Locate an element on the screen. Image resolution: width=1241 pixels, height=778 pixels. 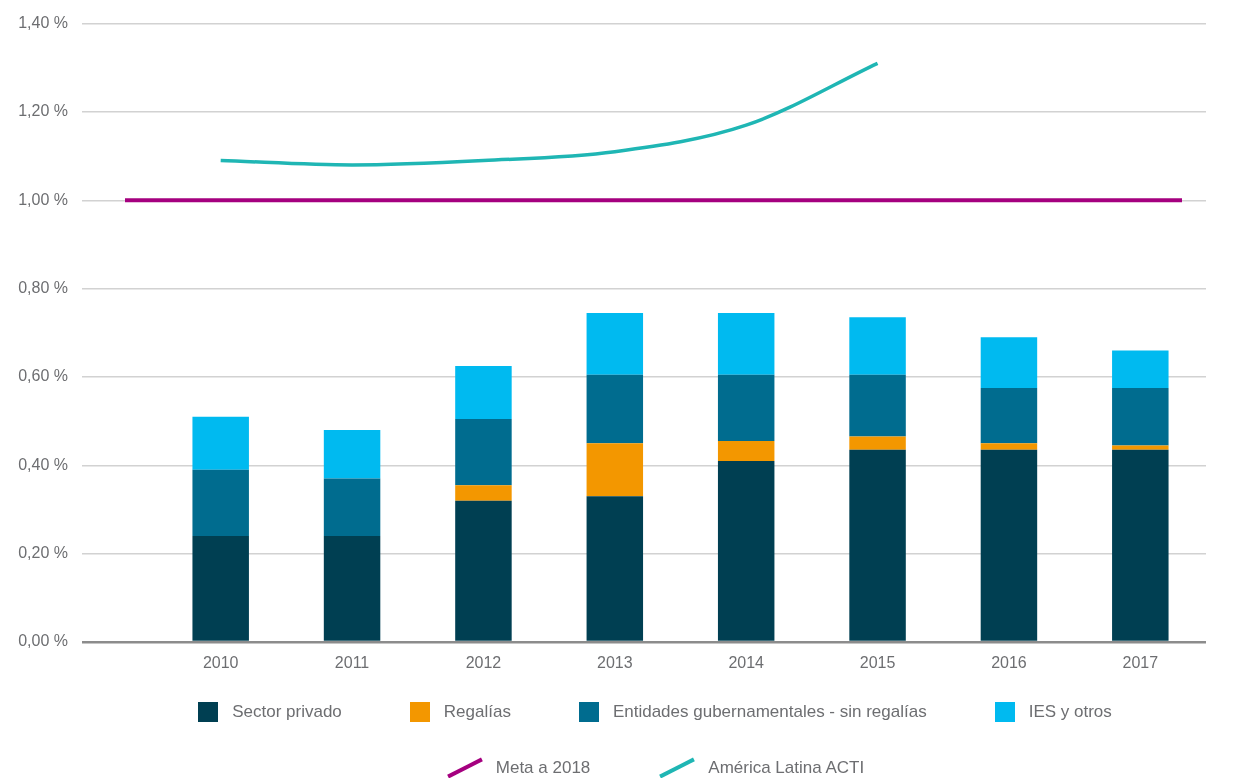
y-tick-label: 0,20 % is located at coordinates (43, 553).